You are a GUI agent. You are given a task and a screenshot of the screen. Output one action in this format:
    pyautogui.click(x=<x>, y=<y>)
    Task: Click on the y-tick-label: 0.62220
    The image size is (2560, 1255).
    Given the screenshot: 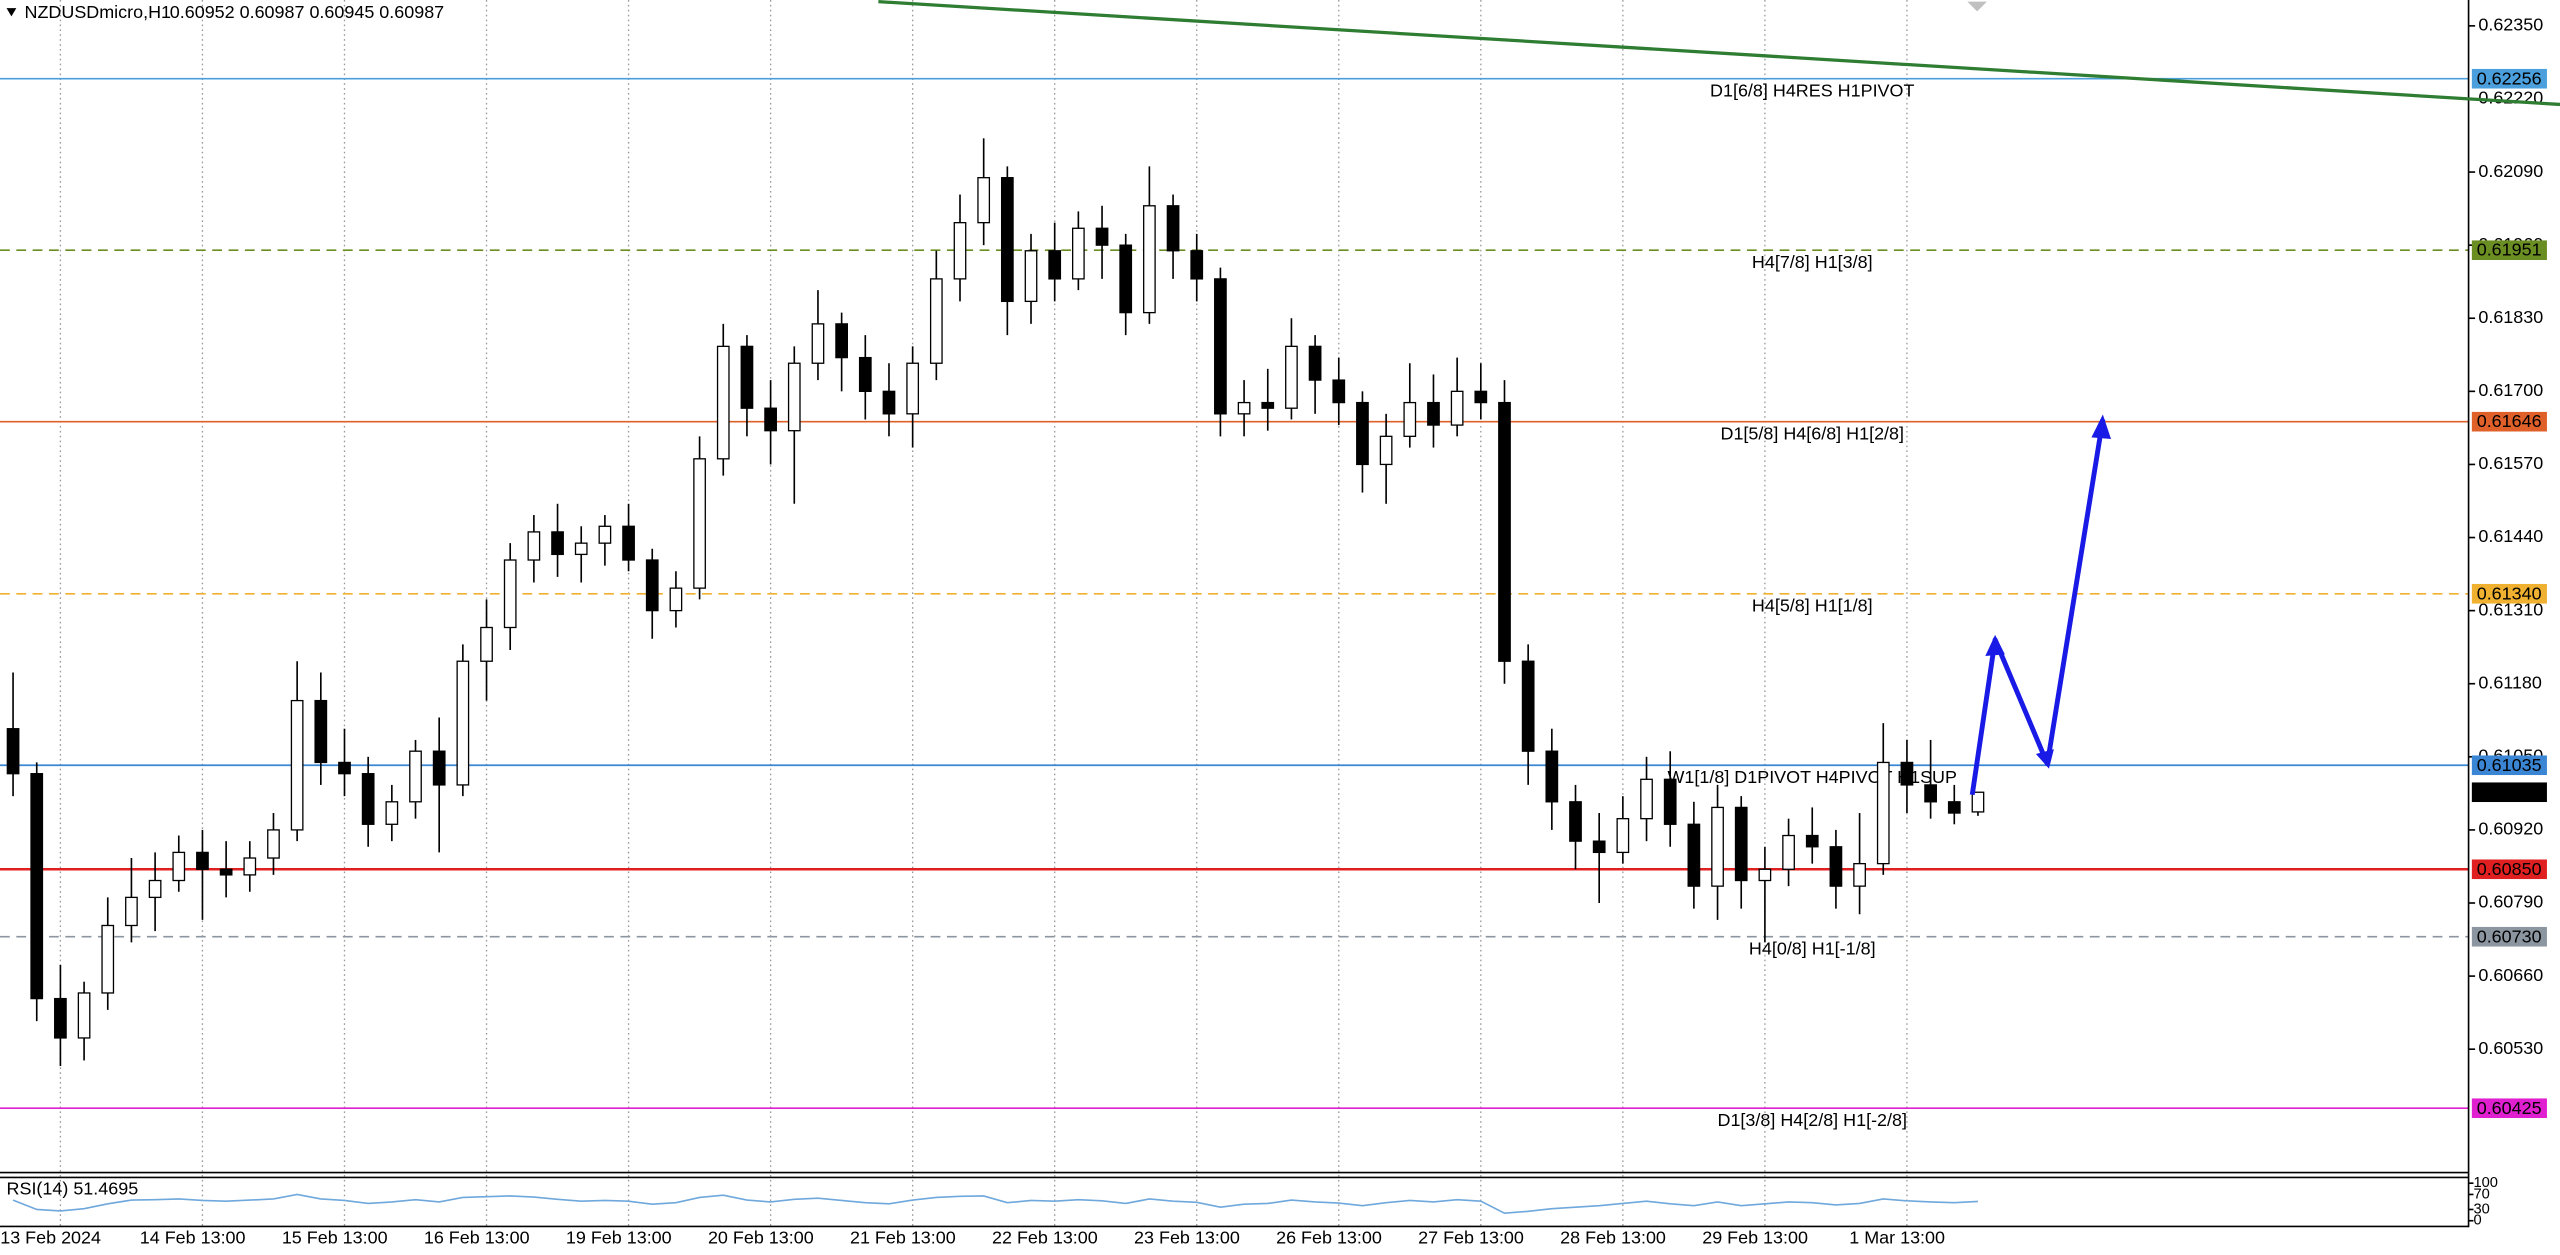 What is the action you would take?
    pyautogui.click(x=2510, y=98)
    